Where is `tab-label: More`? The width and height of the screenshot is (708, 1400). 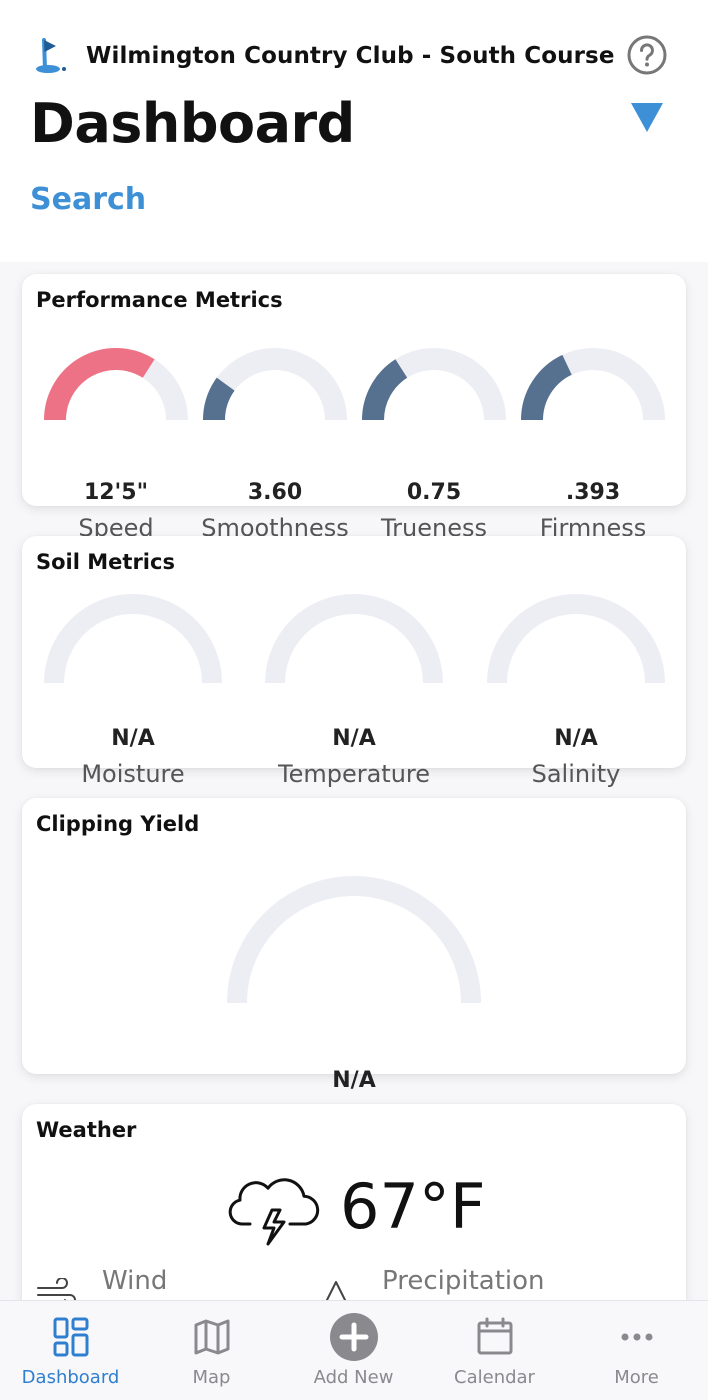 tab-label: More is located at coordinates (636, 1377).